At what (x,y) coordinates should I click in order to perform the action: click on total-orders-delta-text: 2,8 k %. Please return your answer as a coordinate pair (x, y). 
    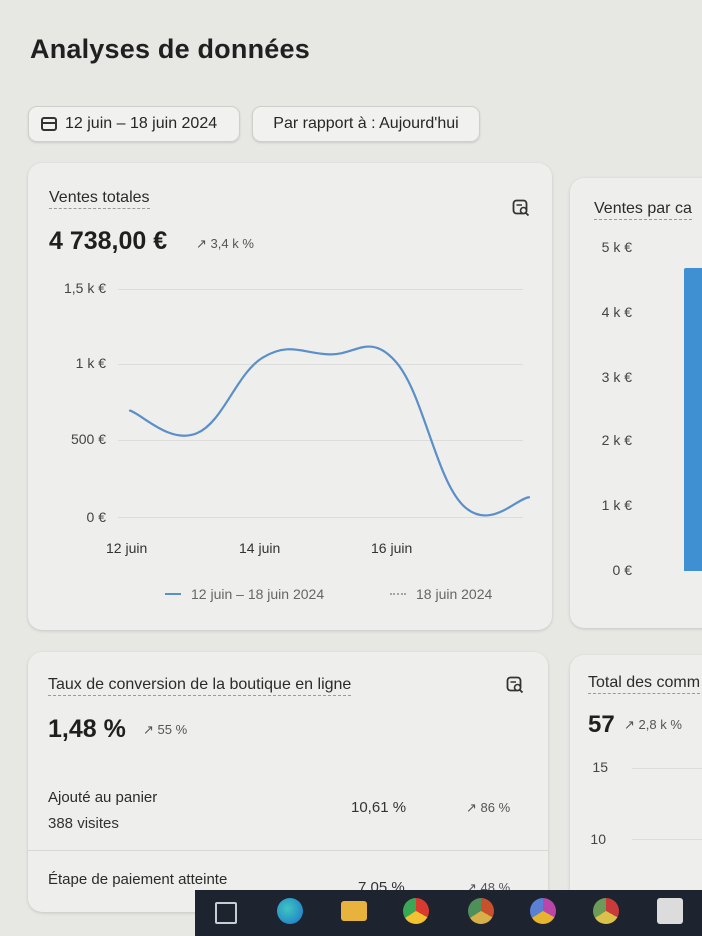
    Looking at the image, I should click on (660, 724).